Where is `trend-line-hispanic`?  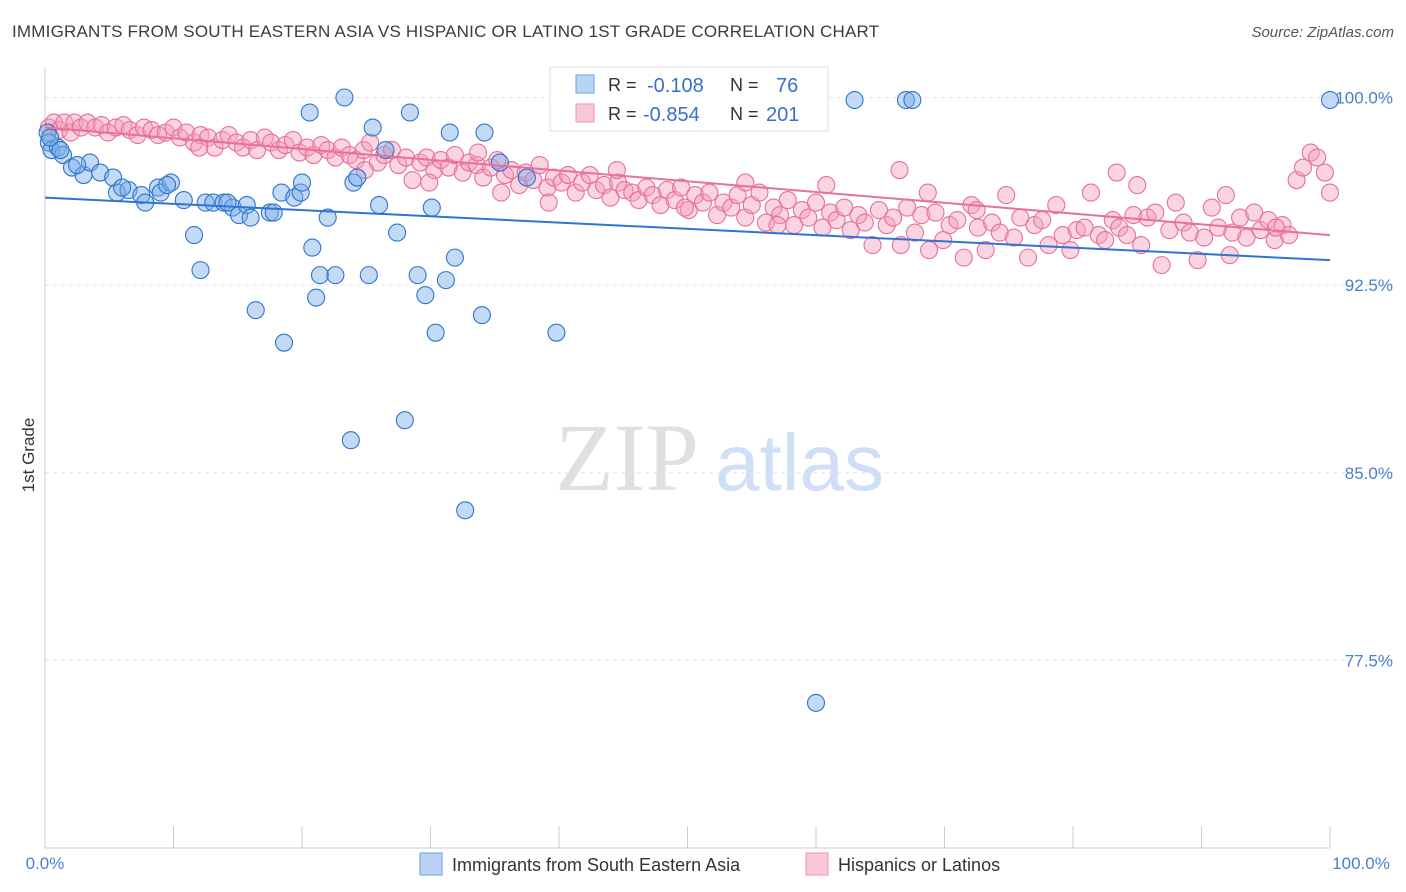 trend-line-hispanic is located at coordinates (687, 181).